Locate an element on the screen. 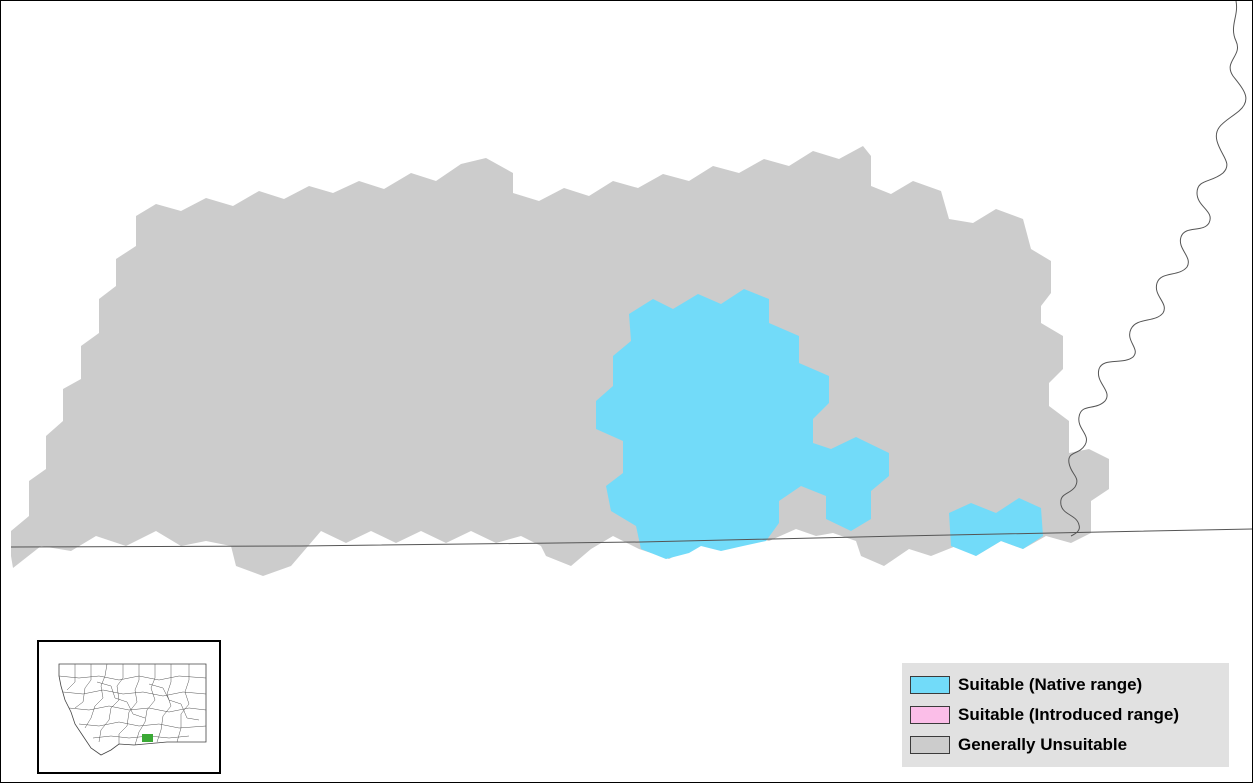  legend-item-introduced: Suitable (Introduced range) is located at coordinates (1044, 715).